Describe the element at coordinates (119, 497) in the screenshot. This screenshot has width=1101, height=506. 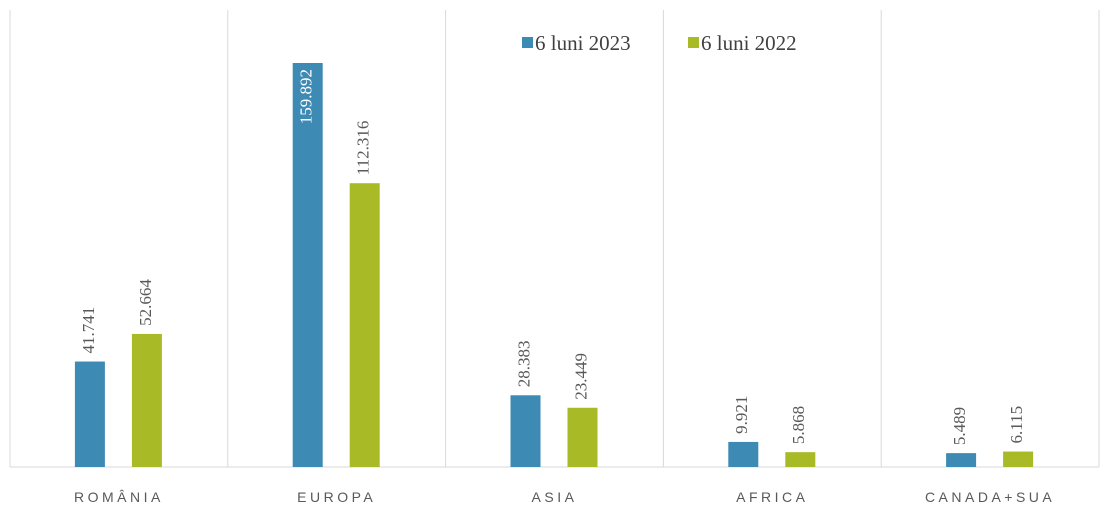
I see `x-tick-label: ROMÂNIA` at that location.